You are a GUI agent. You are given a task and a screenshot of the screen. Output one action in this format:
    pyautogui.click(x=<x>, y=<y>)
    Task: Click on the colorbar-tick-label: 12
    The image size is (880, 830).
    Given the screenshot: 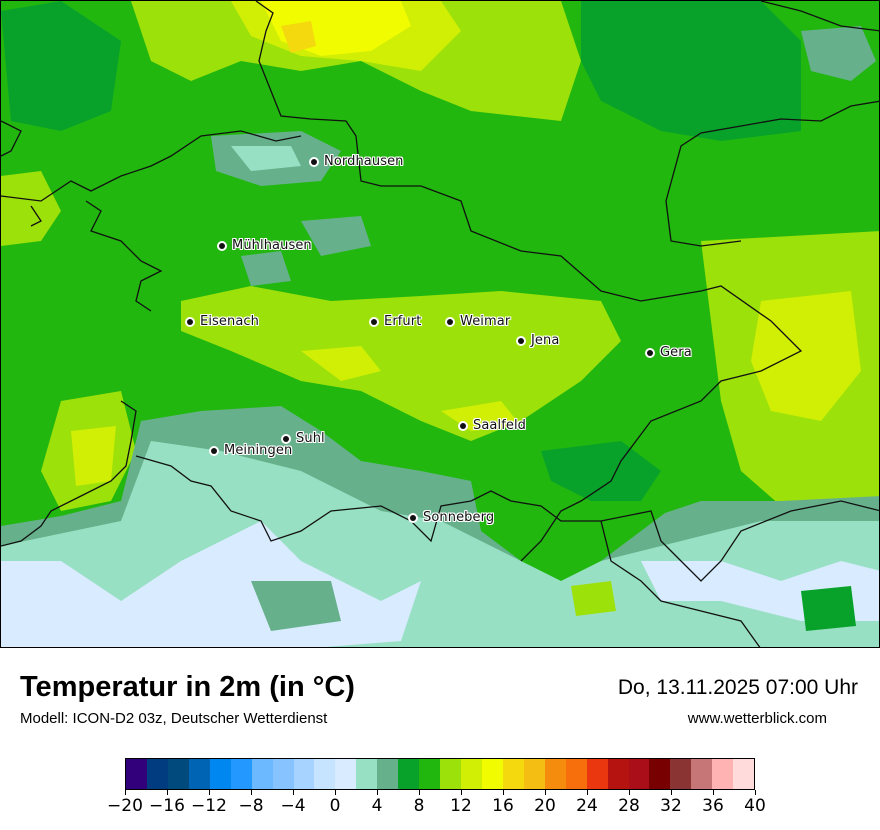 What is the action you would take?
    pyautogui.click(x=461, y=806)
    